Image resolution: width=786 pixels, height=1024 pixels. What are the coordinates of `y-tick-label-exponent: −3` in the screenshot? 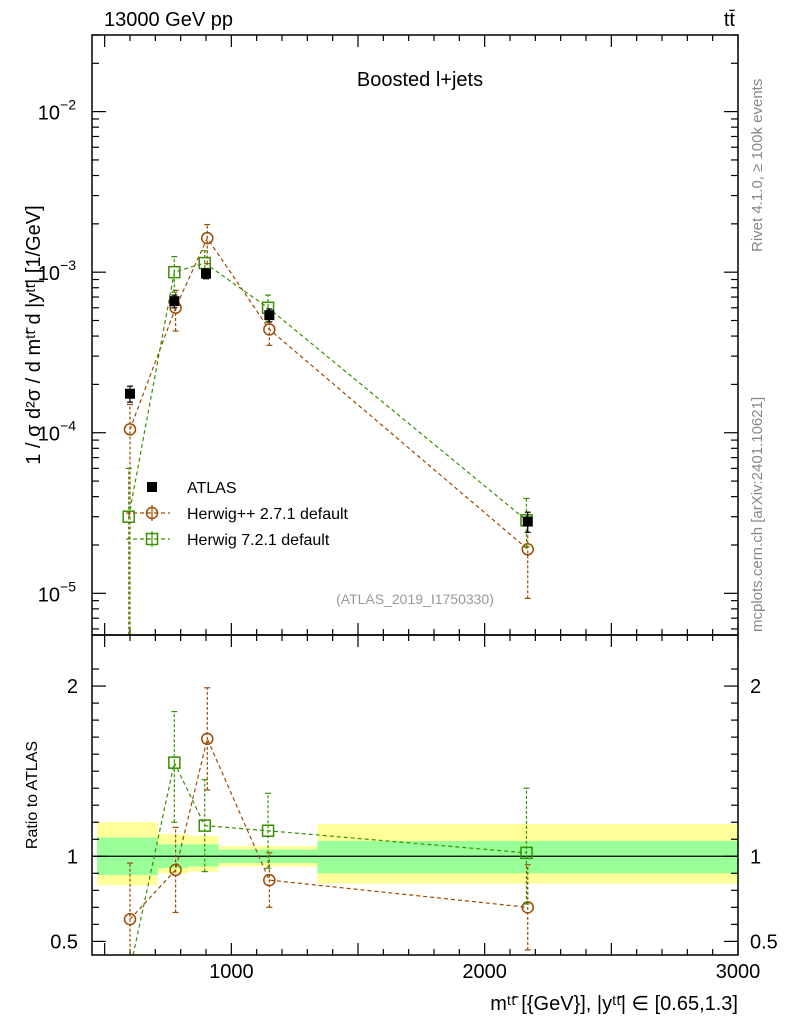 It's located at (68, 265).